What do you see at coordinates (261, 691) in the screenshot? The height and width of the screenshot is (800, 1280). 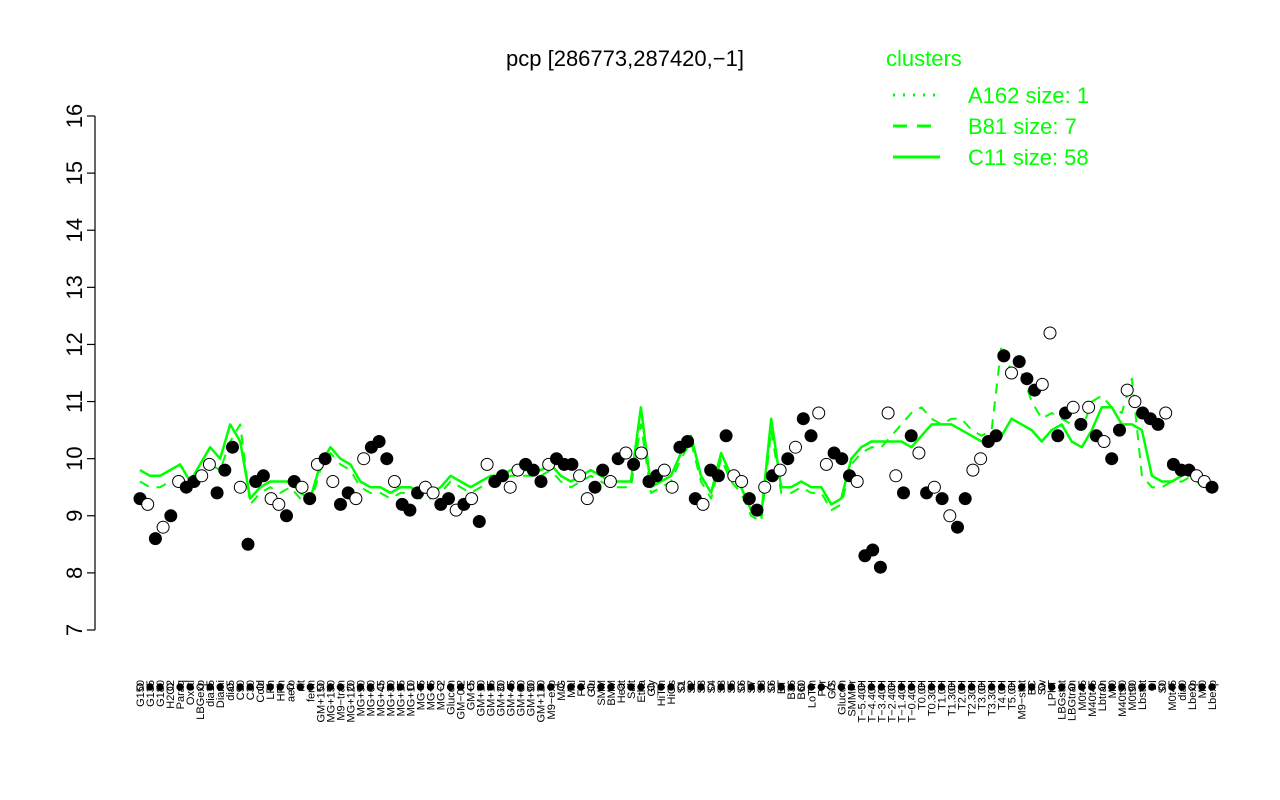 I see `x-tick-label-12: Cold` at bounding box center [261, 691].